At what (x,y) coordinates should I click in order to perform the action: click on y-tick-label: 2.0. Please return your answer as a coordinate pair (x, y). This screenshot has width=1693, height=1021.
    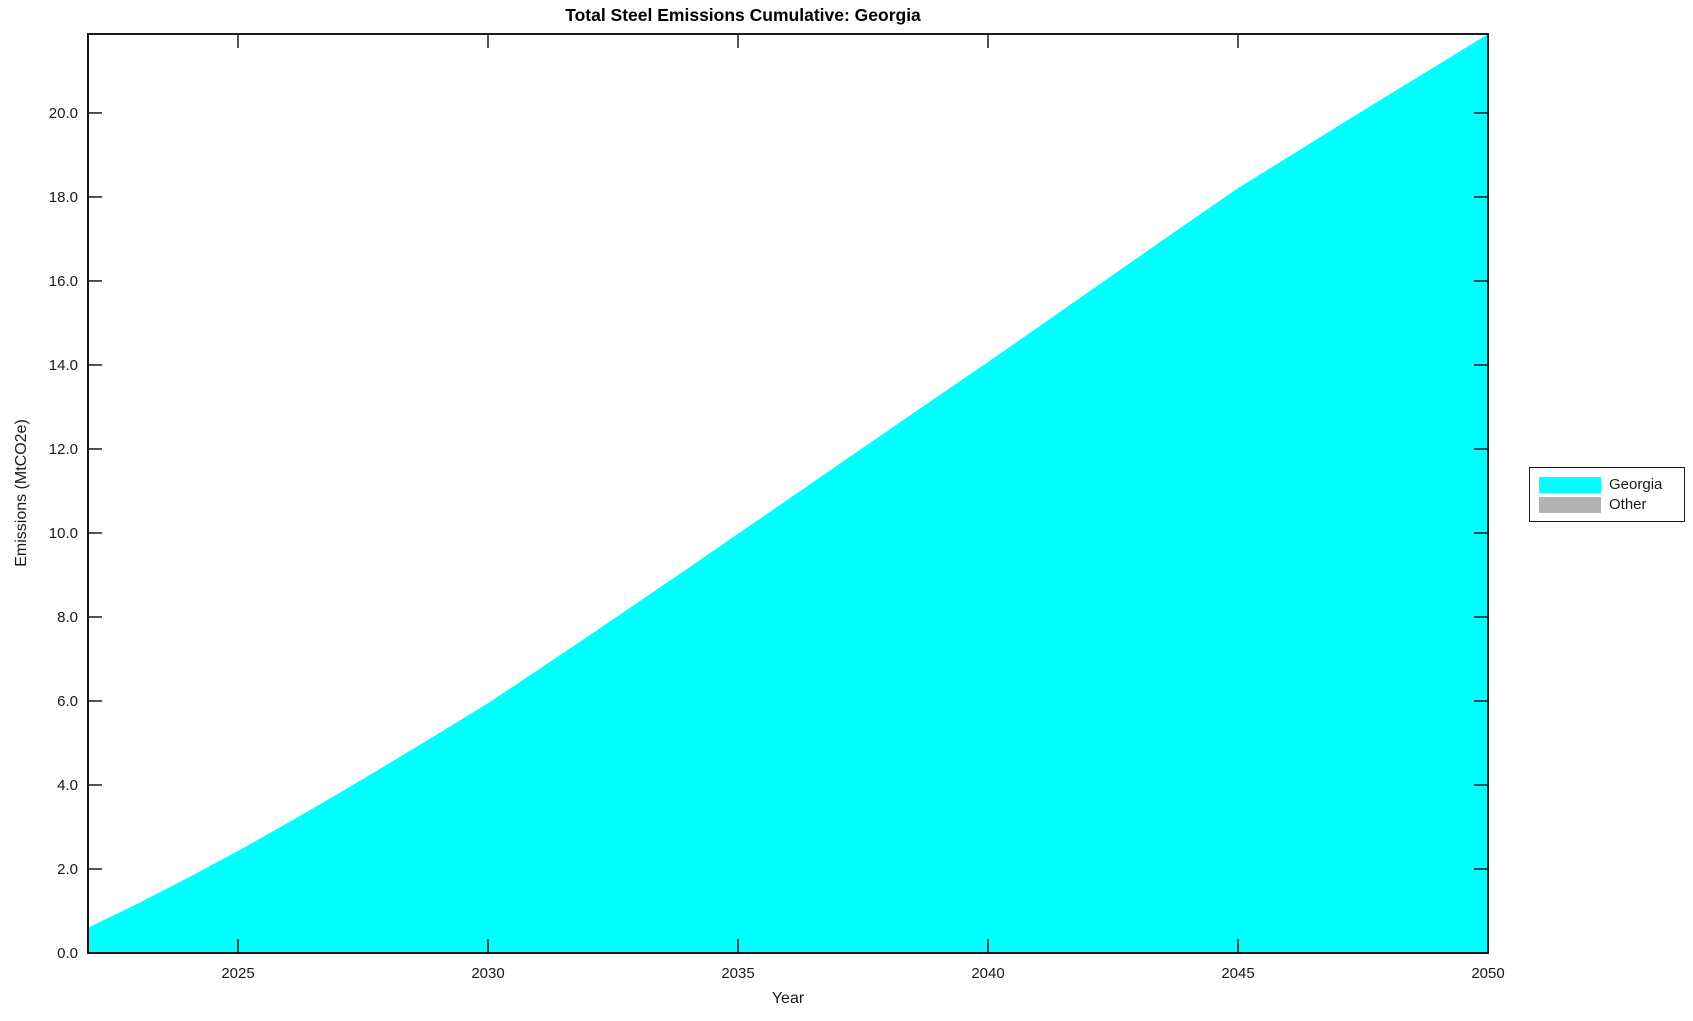
    Looking at the image, I should click on (67, 869).